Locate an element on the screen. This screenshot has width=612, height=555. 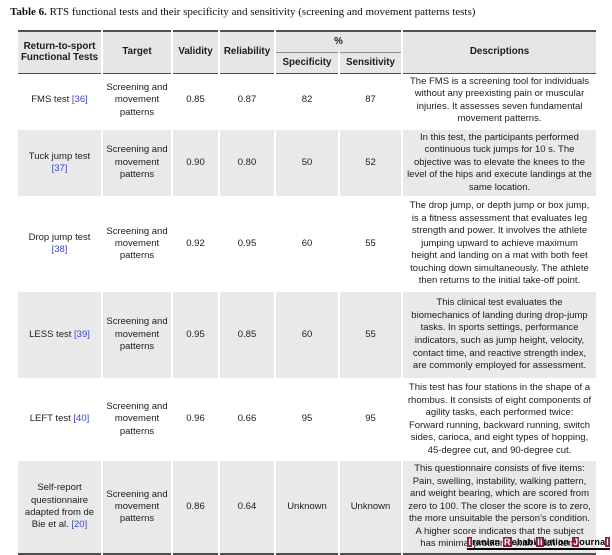
specificity-cell: 50 is located at coordinates (306, 163).